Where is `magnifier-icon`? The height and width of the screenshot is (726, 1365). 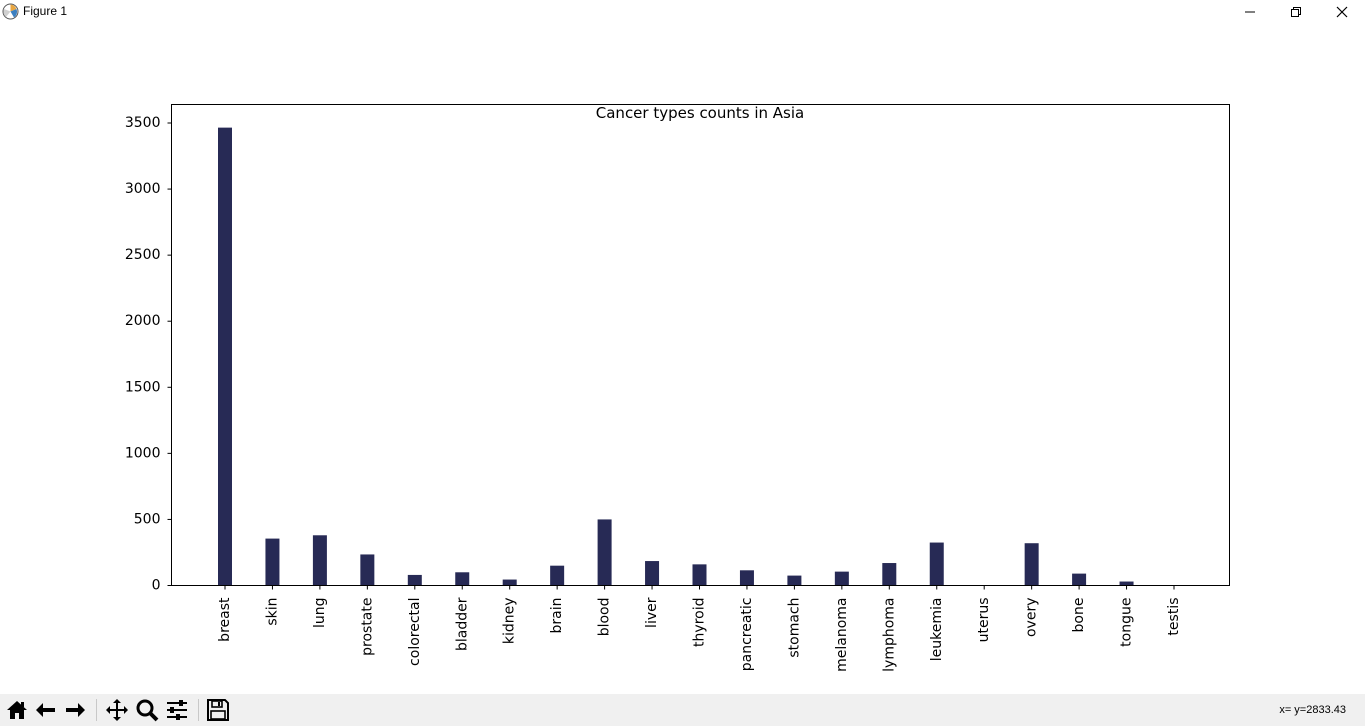
magnifier-icon is located at coordinates (147, 710).